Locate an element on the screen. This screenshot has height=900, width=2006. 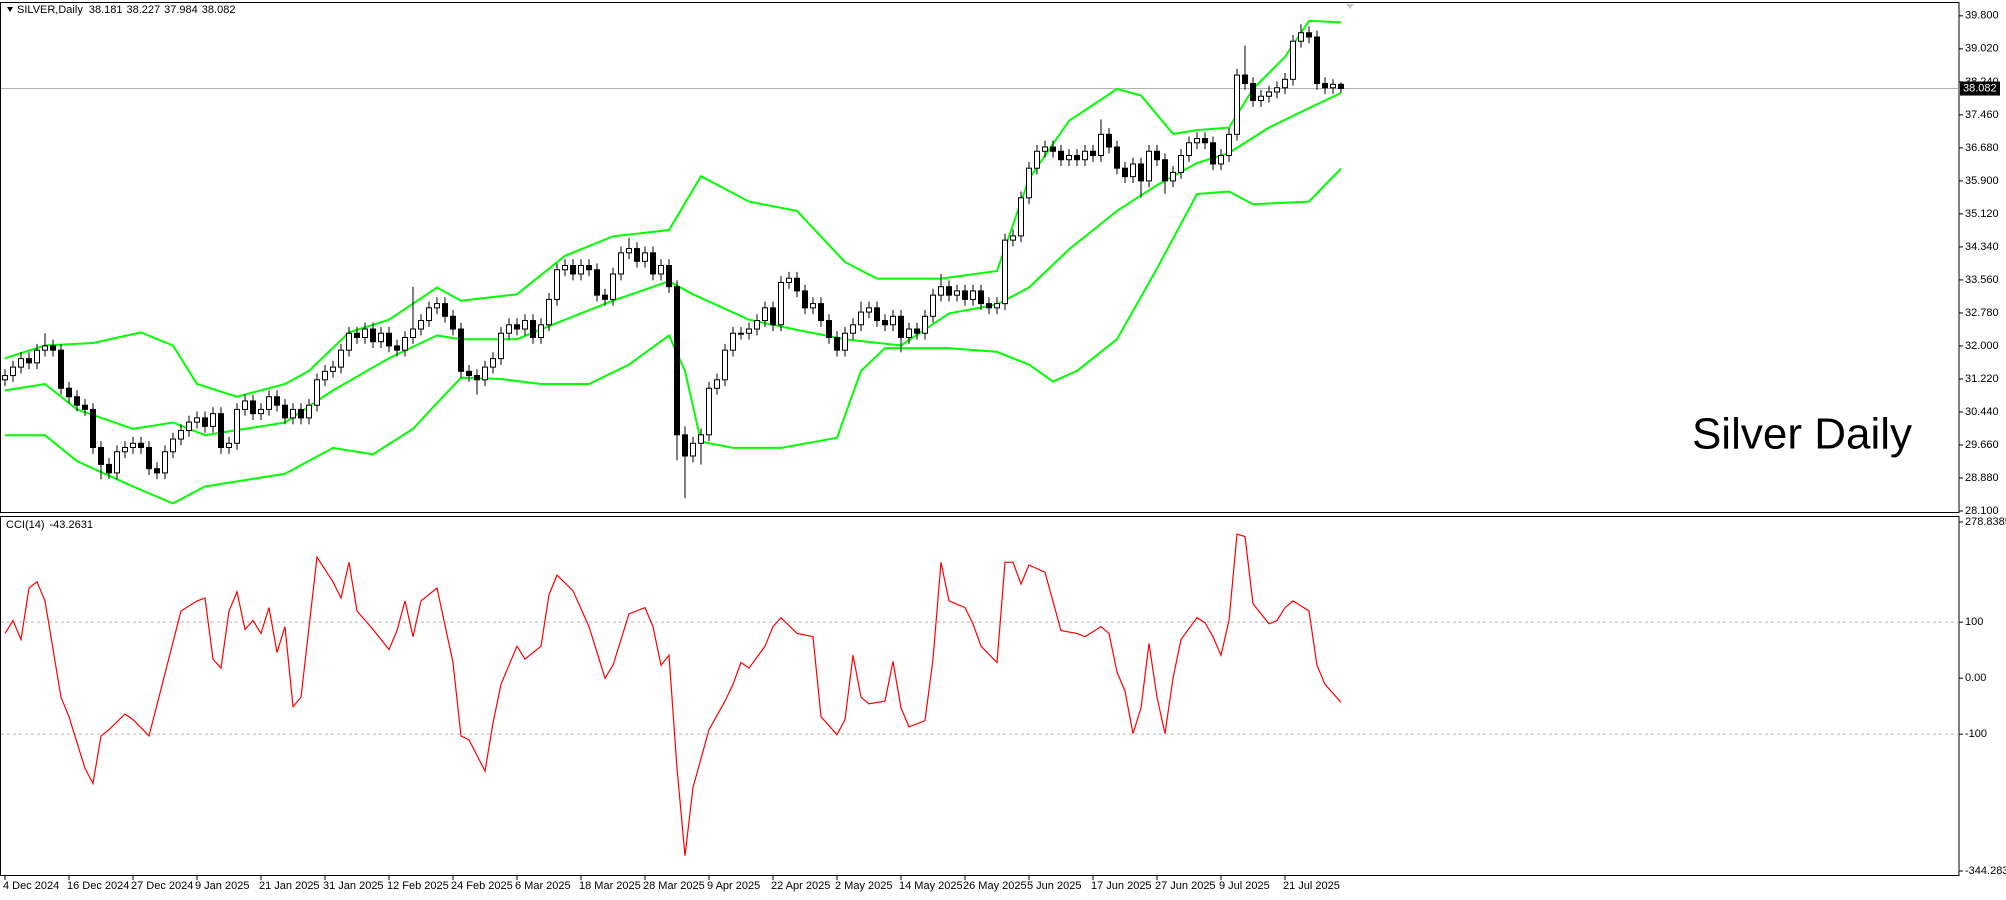
y-tick-label: -344.283 is located at coordinates (1985, 871).